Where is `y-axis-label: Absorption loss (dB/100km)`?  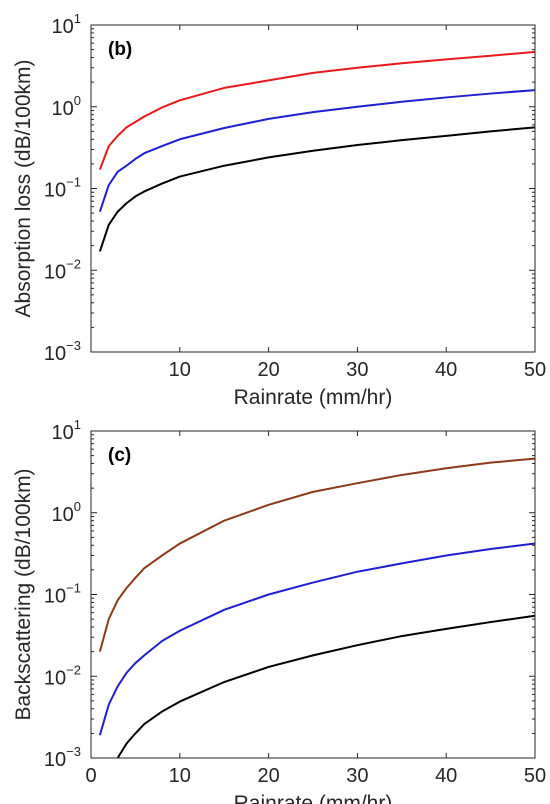
y-axis-label: Absorption loss (dB/100km) is located at coordinates (23, 189).